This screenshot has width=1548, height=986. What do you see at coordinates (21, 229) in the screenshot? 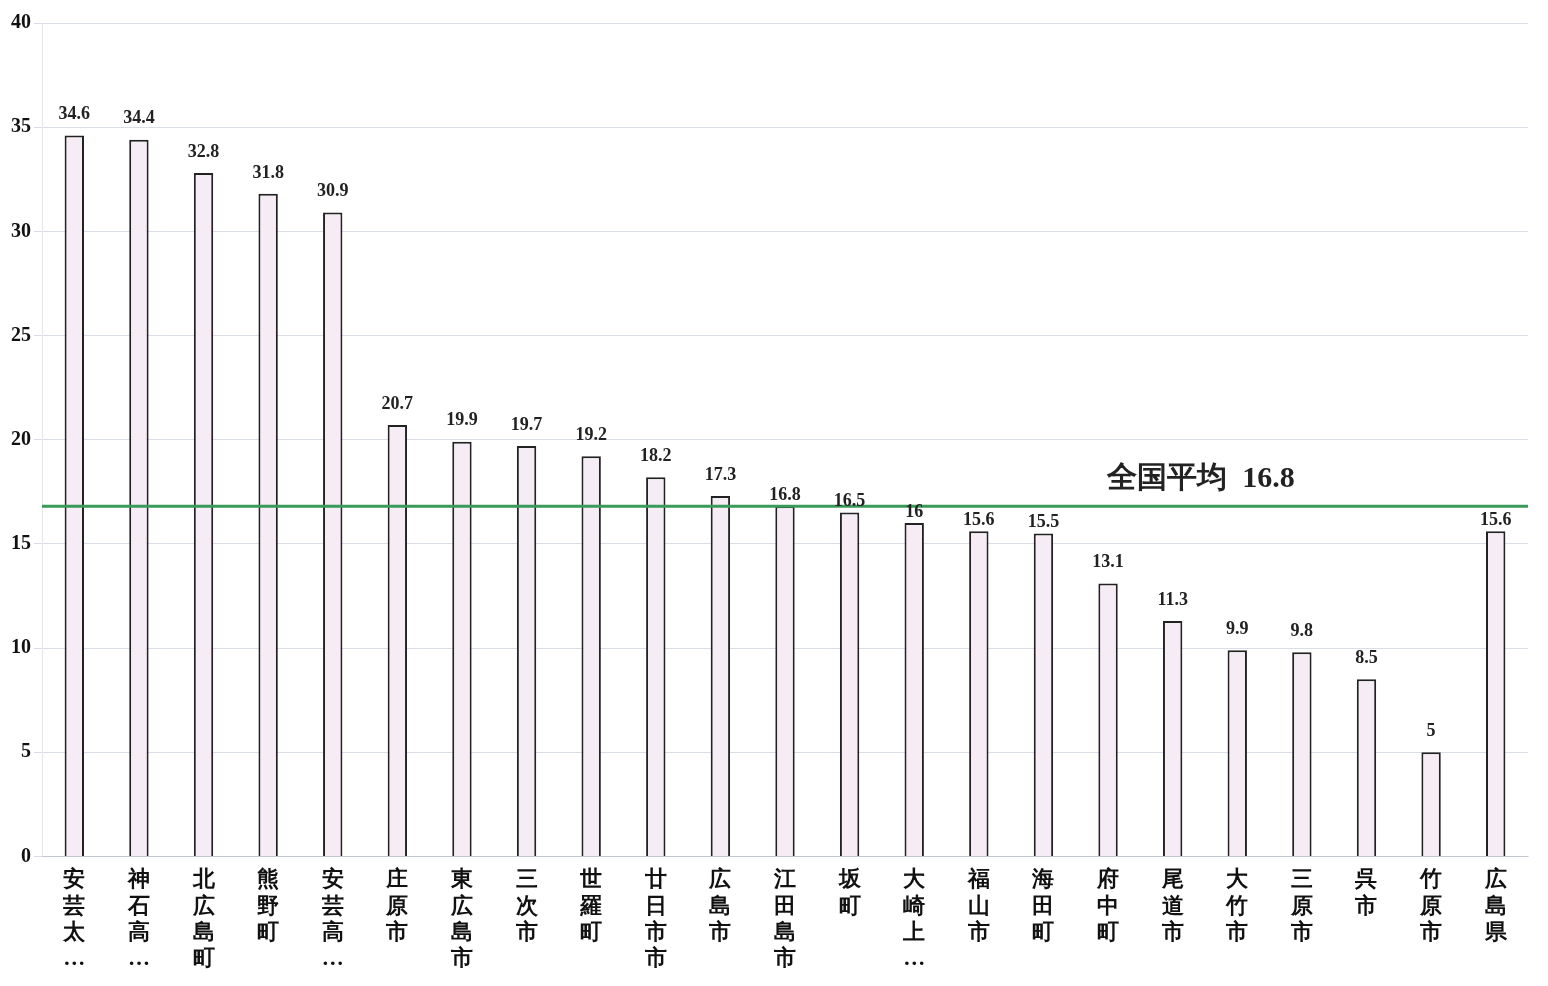
I see `y-tick-label: 30` at bounding box center [21, 229].